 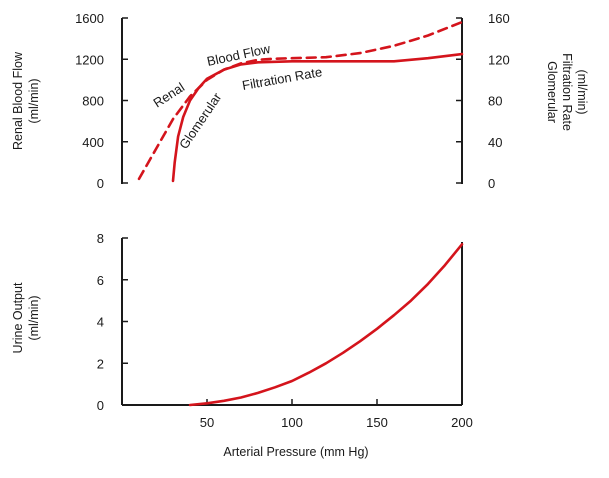 What do you see at coordinates (100, 322) in the screenshot?
I see `y-tick-label: 4` at bounding box center [100, 322].